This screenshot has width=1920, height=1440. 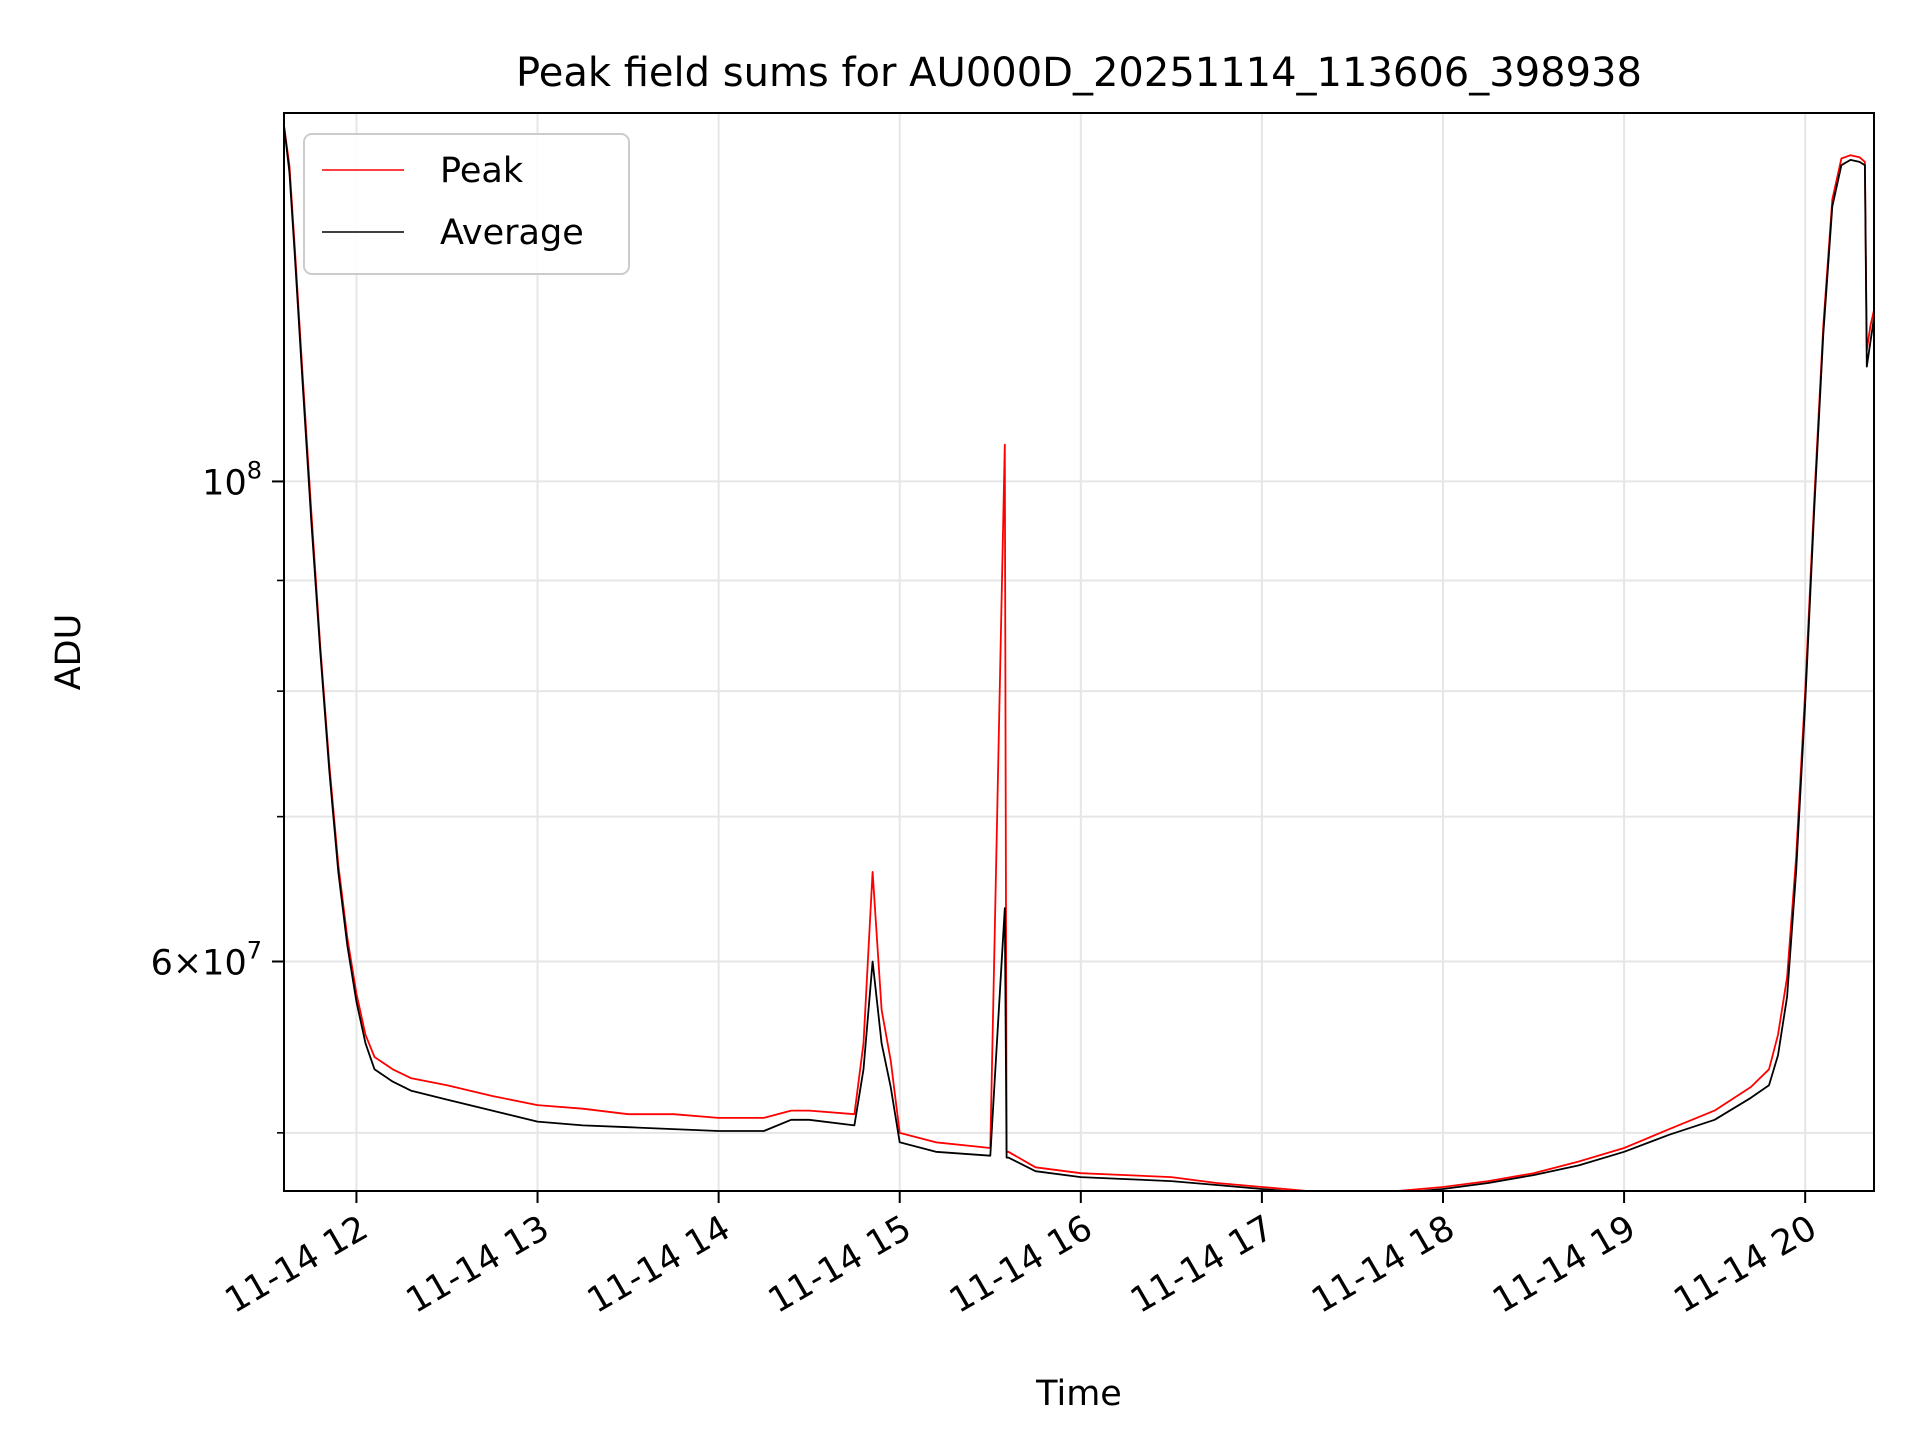 I want to click on legend-label-peak: Peak, so click(x=482, y=171).